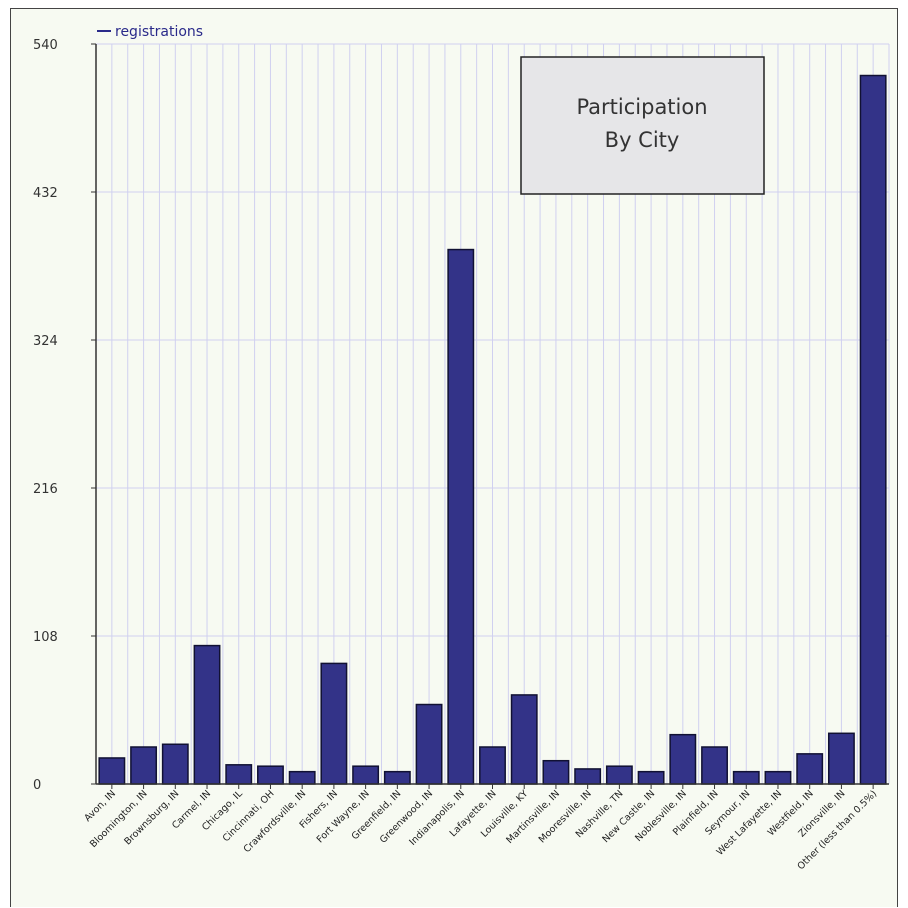  Describe the element at coordinates (45, 193) in the screenshot. I see `y-tick-label: 432` at that location.